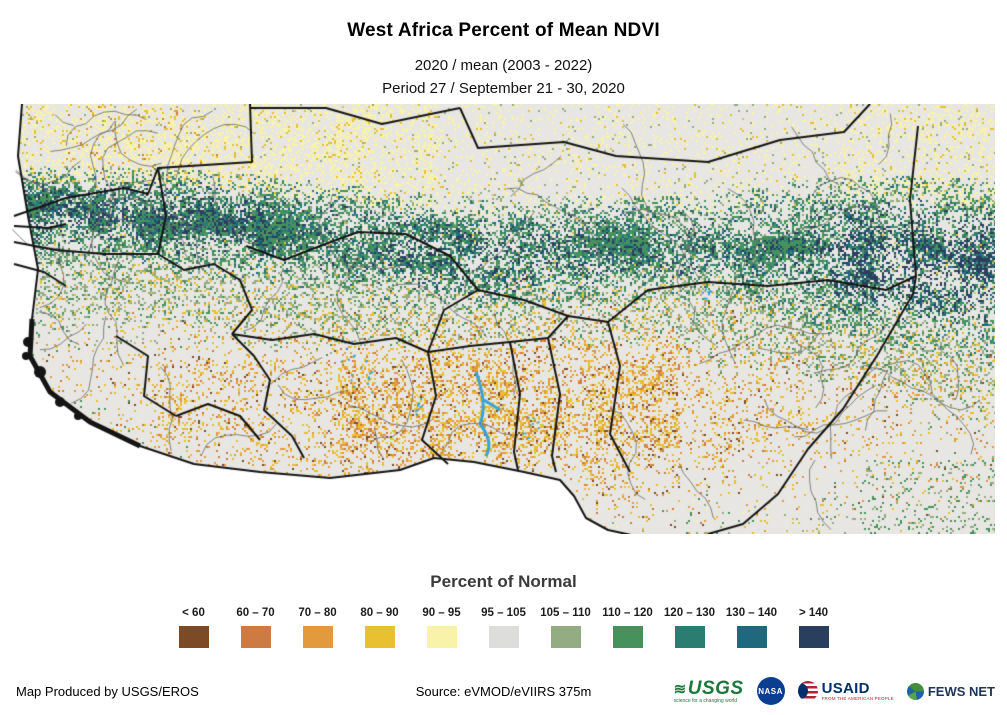  Describe the element at coordinates (627, 613) in the screenshot. I see `legend-class-label: 110 – 120` at that location.